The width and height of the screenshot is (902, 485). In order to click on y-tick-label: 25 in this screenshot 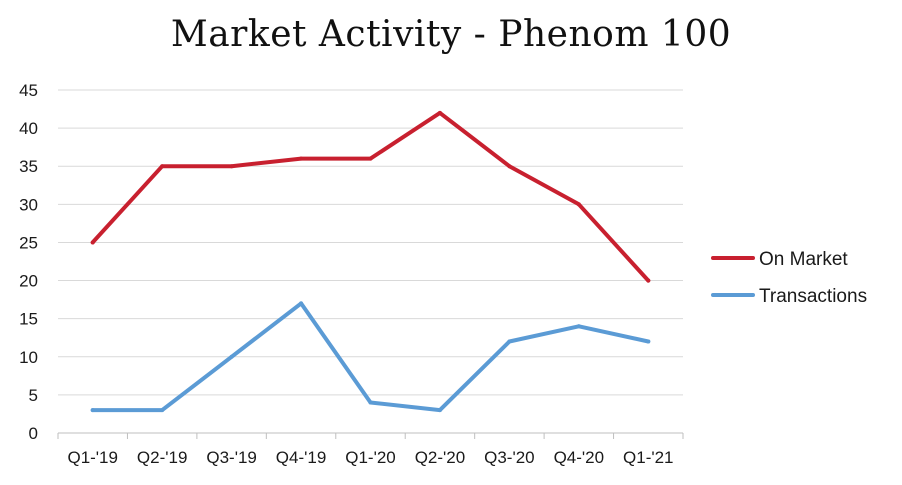, I will do `click(28, 242)`.